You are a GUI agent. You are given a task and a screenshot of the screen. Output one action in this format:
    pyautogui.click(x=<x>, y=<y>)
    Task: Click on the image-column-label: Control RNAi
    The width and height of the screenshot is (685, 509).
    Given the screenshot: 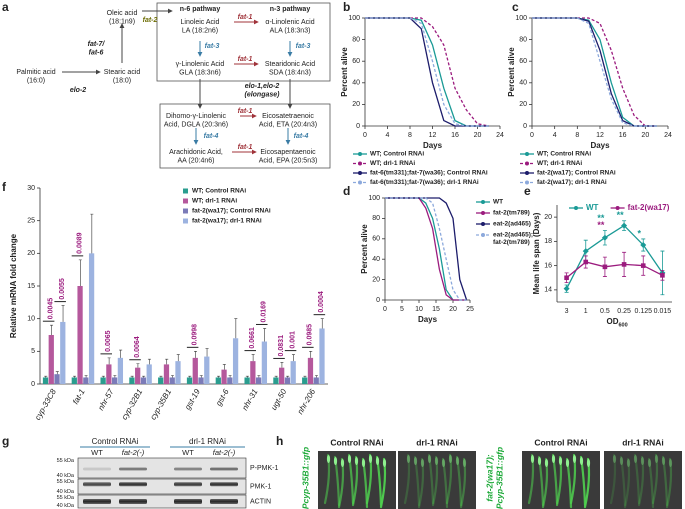 What is the action you would take?
    pyautogui.click(x=356, y=442)
    